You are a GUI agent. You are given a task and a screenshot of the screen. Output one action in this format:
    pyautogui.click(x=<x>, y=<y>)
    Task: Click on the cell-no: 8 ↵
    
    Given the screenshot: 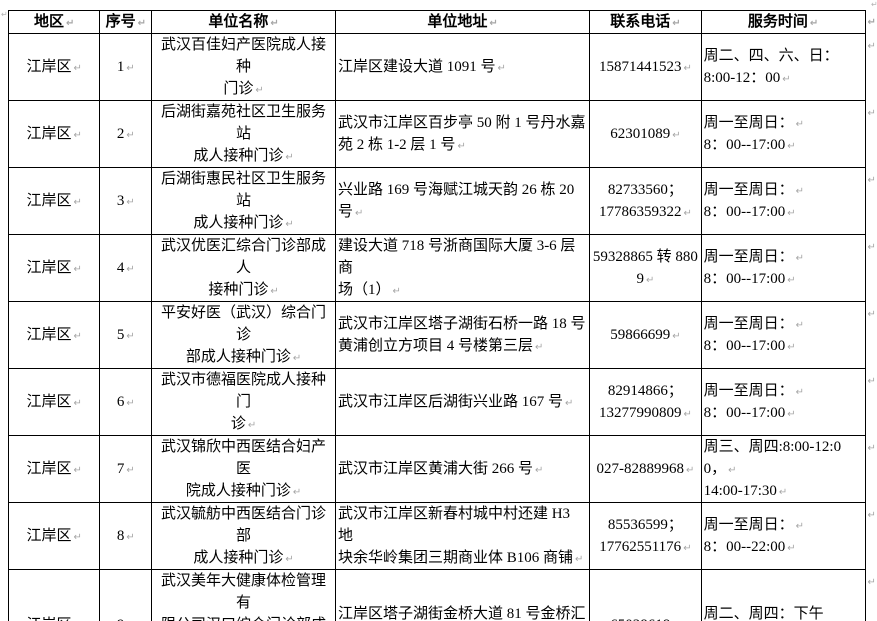 What is the action you would take?
    pyautogui.click(x=126, y=536)
    